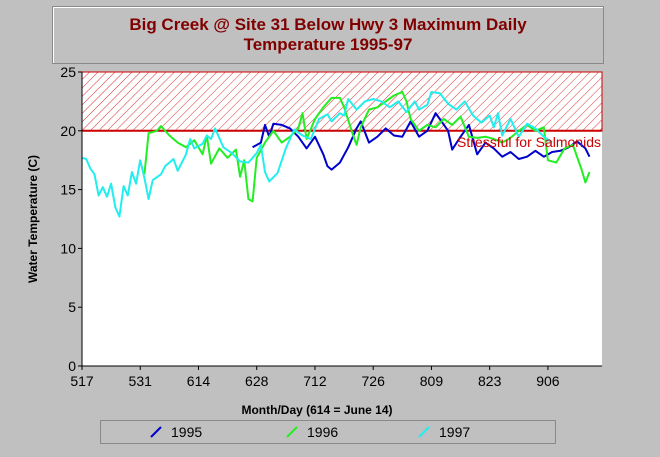  What do you see at coordinates (199, 381) in the screenshot?
I see `x-tick-label: 614` at bounding box center [199, 381].